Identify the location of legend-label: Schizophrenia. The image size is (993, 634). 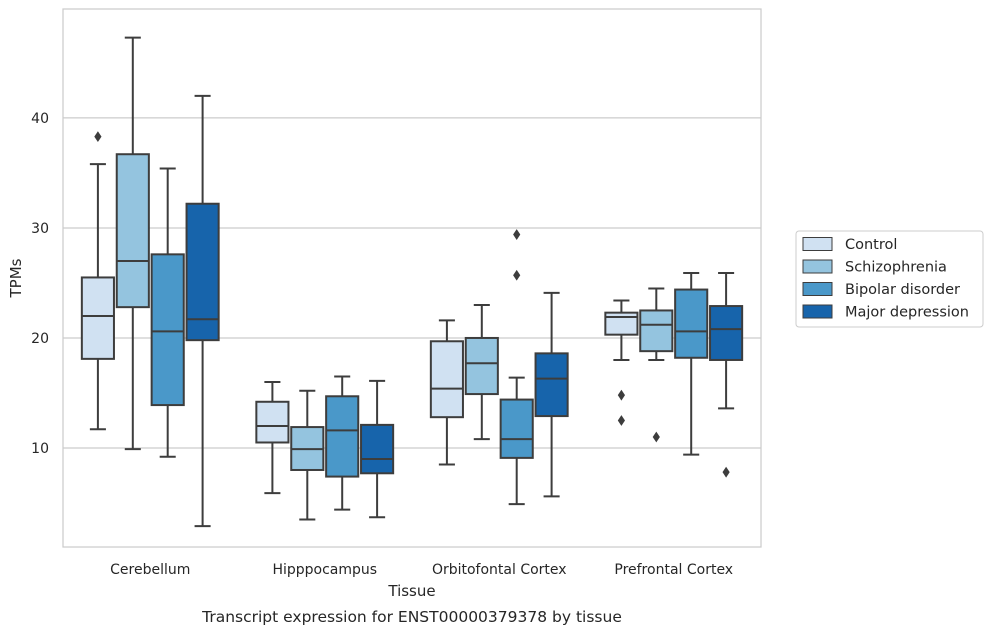
(896, 268).